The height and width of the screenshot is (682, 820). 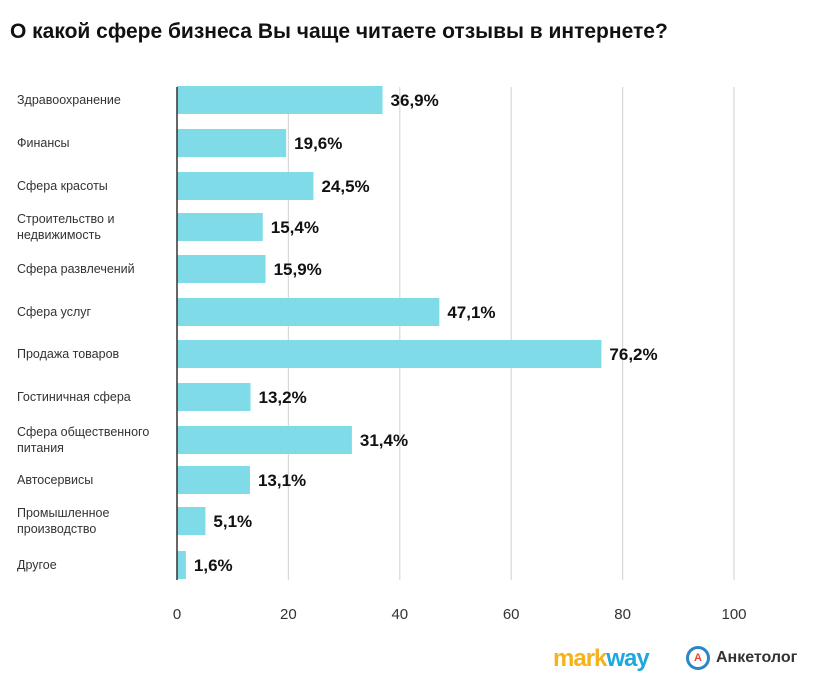 I want to click on x-tick-label: 20, so click(x=288, y=614).